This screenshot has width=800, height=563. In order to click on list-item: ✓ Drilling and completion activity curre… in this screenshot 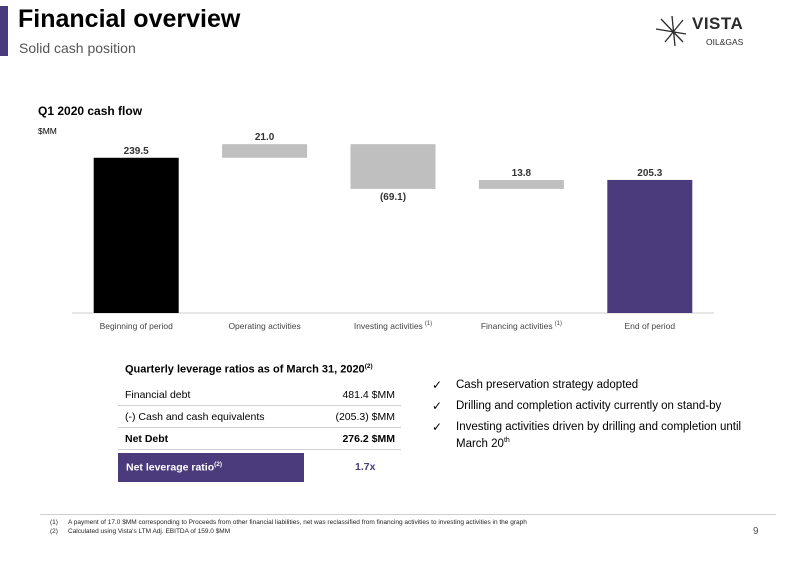, I will do `click(597, 406)`.